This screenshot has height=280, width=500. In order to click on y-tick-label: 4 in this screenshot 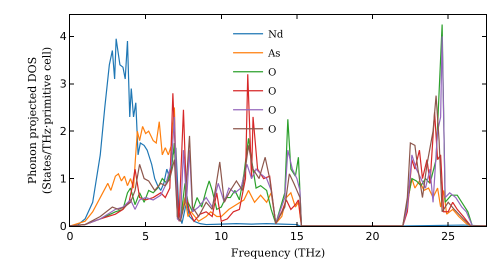, I will do `click(63, 37)`.